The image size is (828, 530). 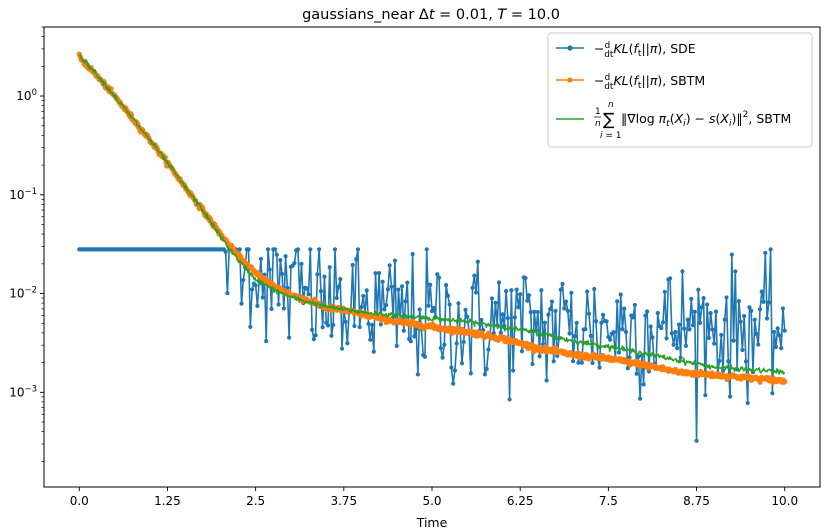 I want to click on x-tick-label: 10.0, so click(x=784, y=501).